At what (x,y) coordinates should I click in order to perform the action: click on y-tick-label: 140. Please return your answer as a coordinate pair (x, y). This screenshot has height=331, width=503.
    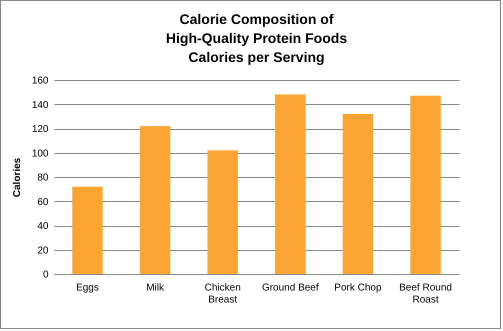
    Looking at the image, I should click on (40, 105).